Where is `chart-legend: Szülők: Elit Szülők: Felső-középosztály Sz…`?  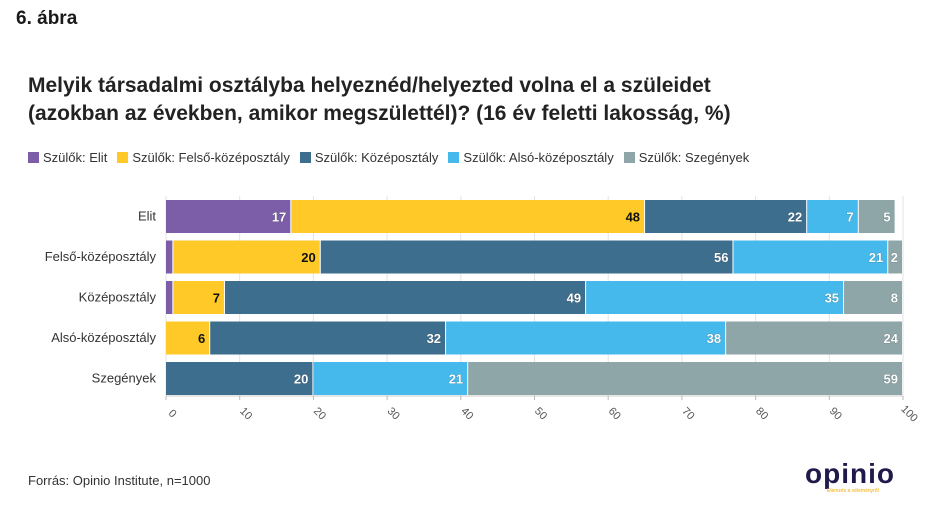 chart-legend: Szülők: Elit Szülők: Felső-középosztály Sz… is located at coordinates (393, 157).